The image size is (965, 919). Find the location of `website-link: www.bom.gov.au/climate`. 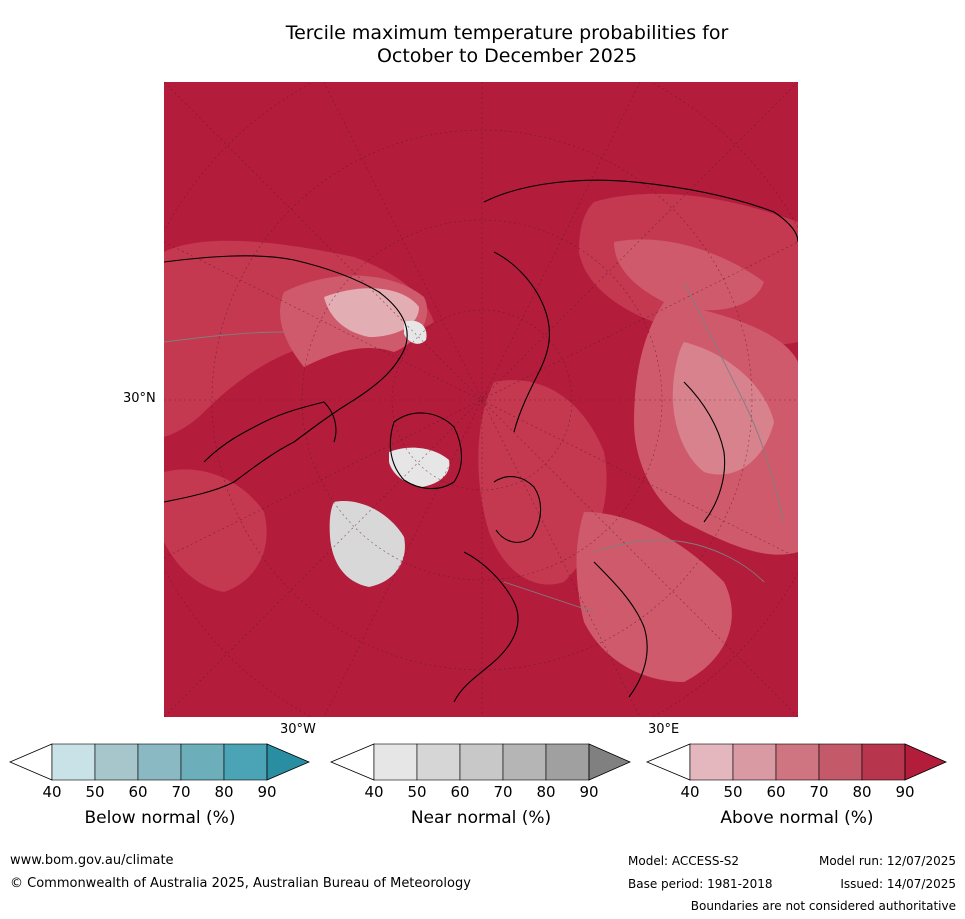

website-link: www.bom.gov.au/climate is located at coordinates (92, 860).